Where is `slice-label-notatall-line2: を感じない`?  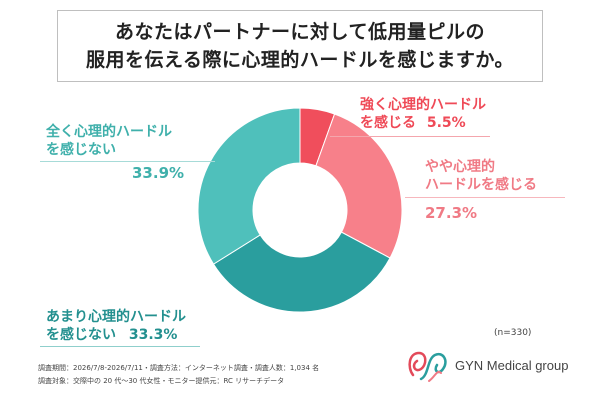
slice-label-notatall-line2: を感じない is located at coordinates (81, 150).